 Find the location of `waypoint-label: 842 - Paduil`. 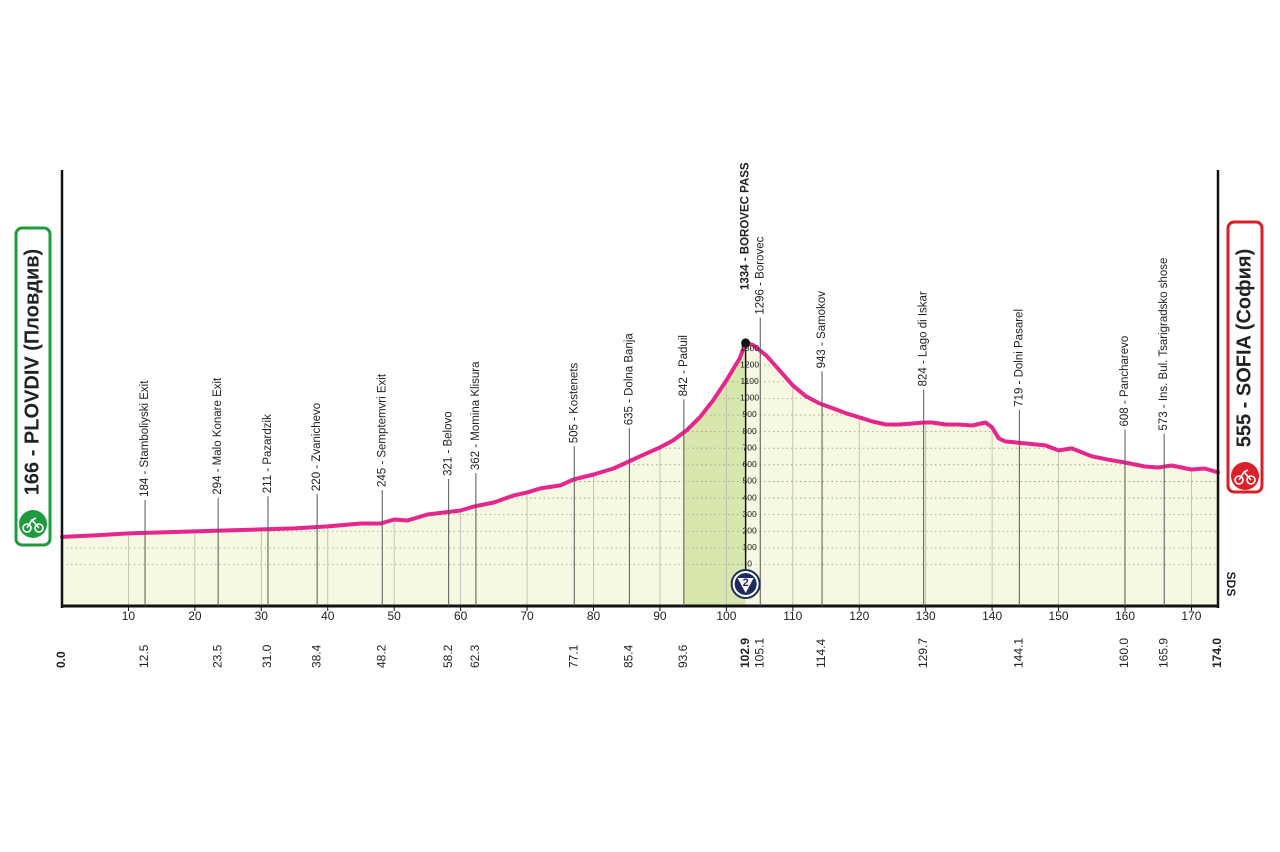

waypoint-label: 842 - Paduil is located at coordinates (684, 365).